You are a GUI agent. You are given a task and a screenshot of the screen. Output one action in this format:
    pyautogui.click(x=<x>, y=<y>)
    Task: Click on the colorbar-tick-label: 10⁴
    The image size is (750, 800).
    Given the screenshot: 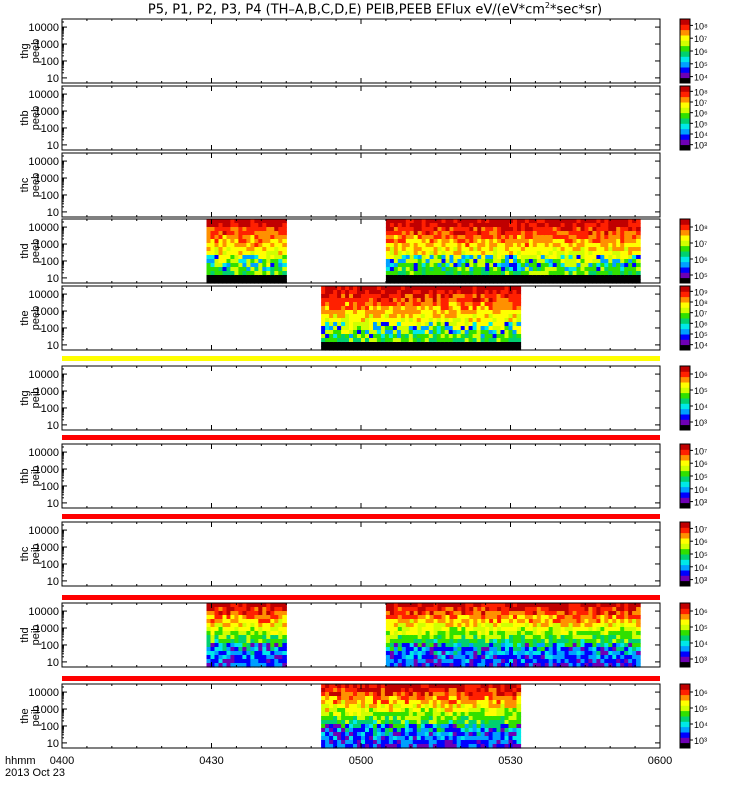 What is the action you would take?
    pyautogui.click(x=701, y=644)
    